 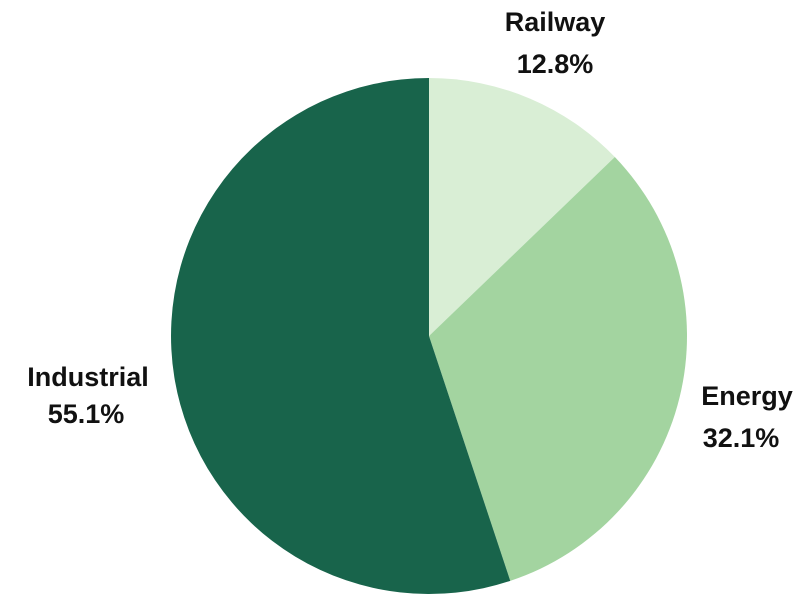 What do you see at coordinates (88, 377) in the screenshot?
I see `slice-label-industrial: Industrial` at bounding box center [88, 377].